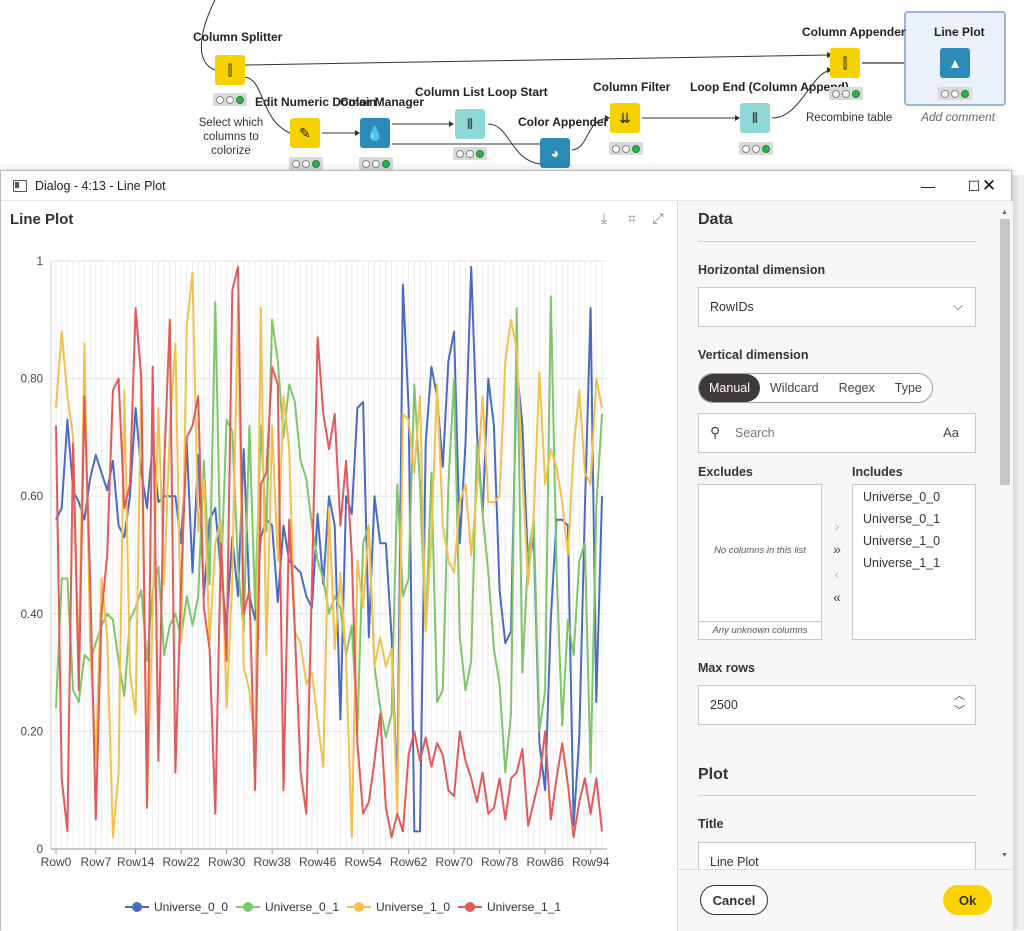 Image resolution: width=1024 pixels, height=931 pixels. I want to click on include-item: Universe_1_1, so click(902, 563).